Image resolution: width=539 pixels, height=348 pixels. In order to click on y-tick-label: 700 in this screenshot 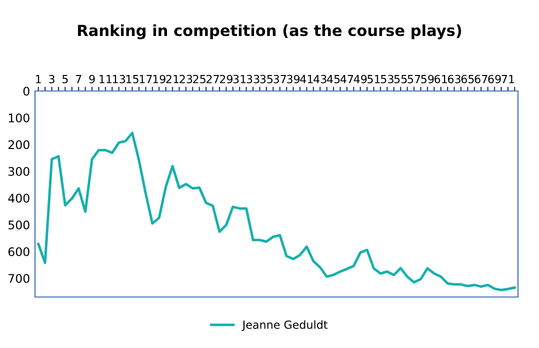, I will do `click(19, 278)`.